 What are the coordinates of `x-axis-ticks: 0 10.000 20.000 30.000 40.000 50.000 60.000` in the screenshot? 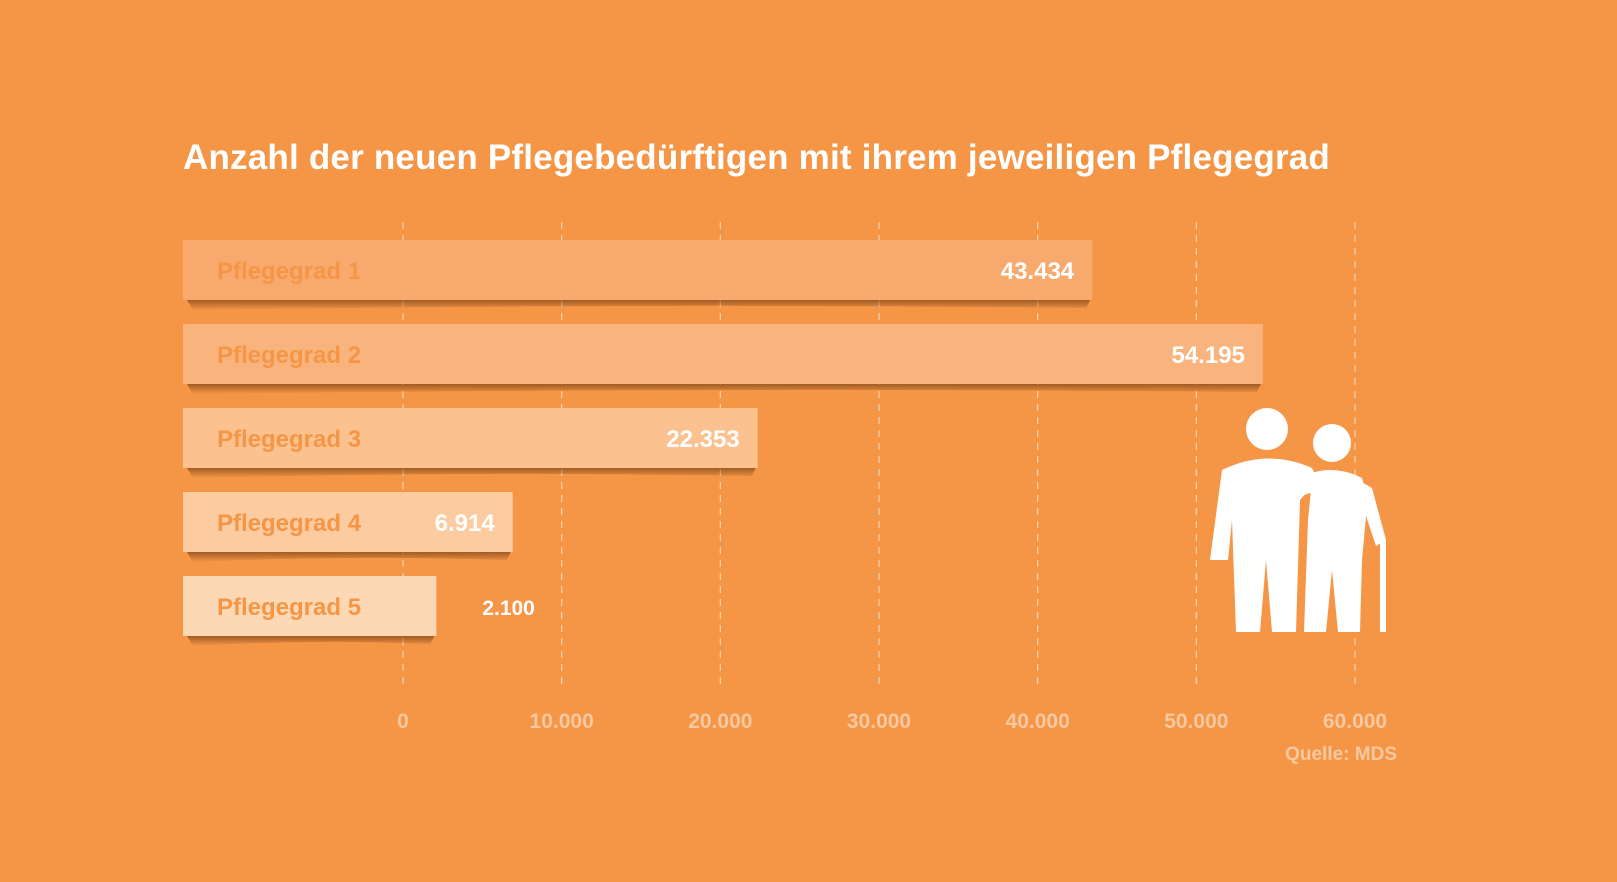 It's located at (892, 721).